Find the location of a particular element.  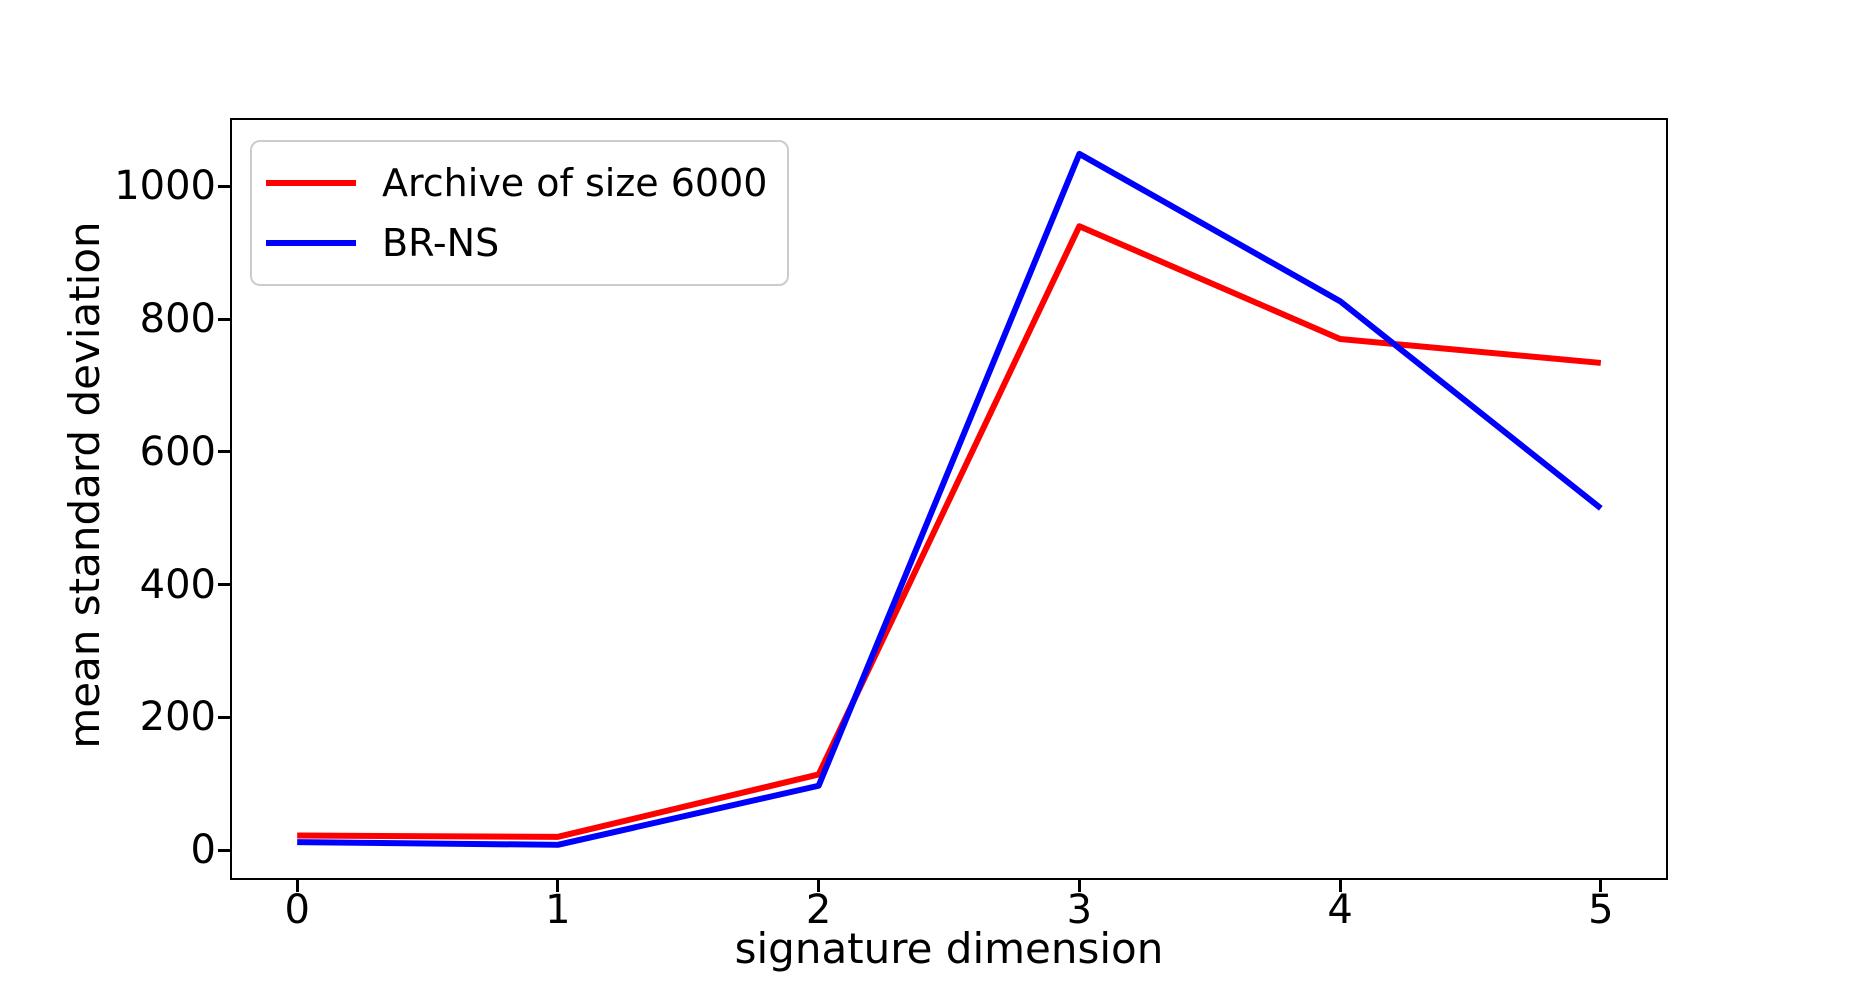

y-tick-label: 1000 is located at coordinates (165, 186).